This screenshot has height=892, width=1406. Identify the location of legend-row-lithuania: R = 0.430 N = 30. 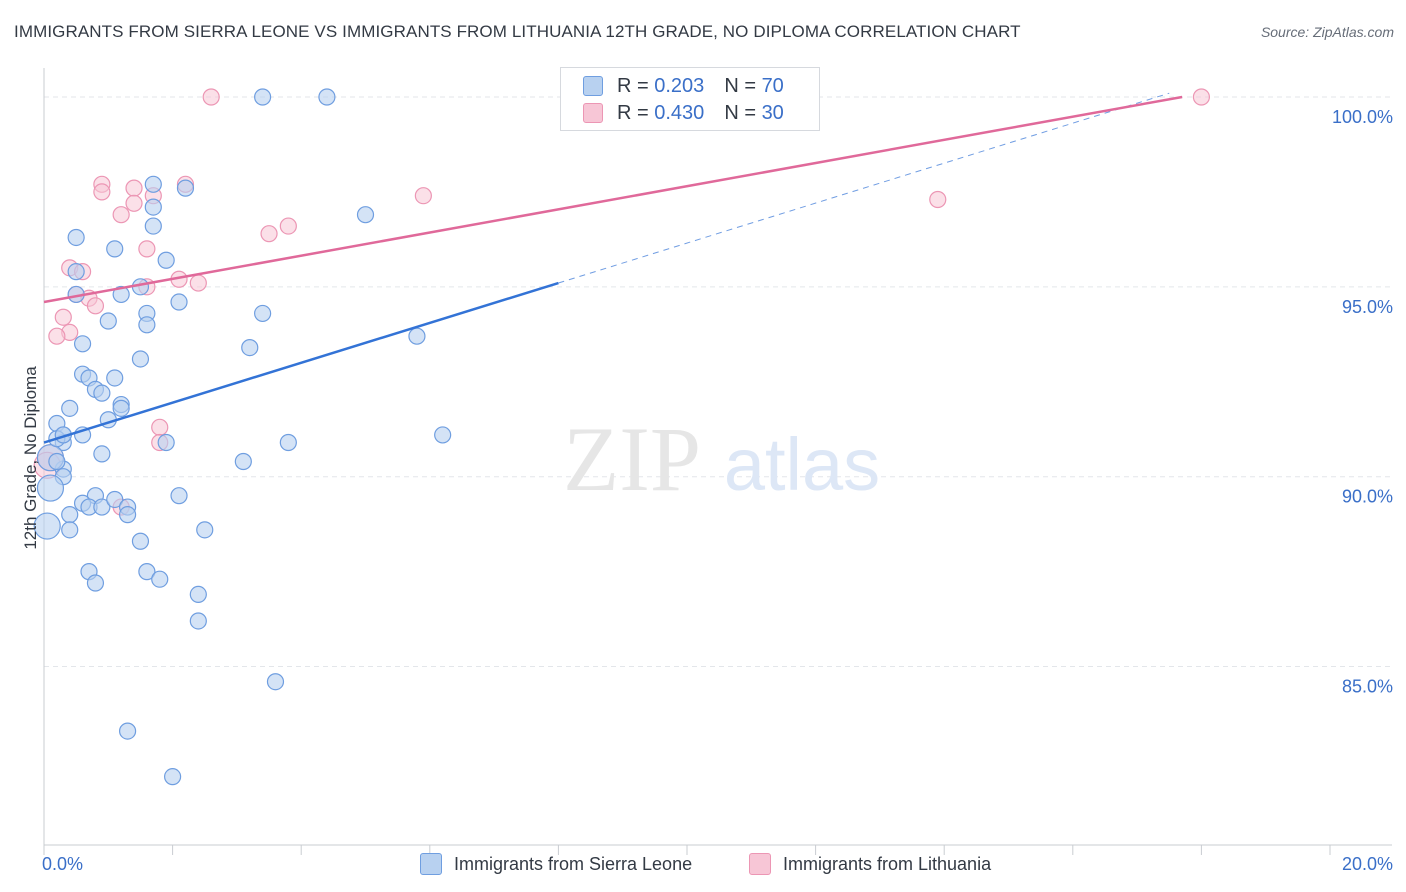
(683, 113).